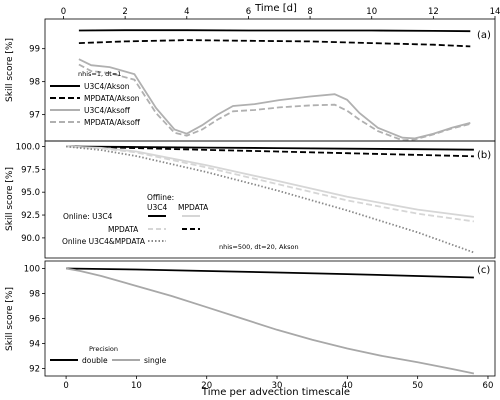 Image resolution: width=500 pixels, height=400 pixels. What do you see at coordinates (371, 12) in the screenshot?
I see `top-xtick-label: 10` at bounding box center [371, 12].